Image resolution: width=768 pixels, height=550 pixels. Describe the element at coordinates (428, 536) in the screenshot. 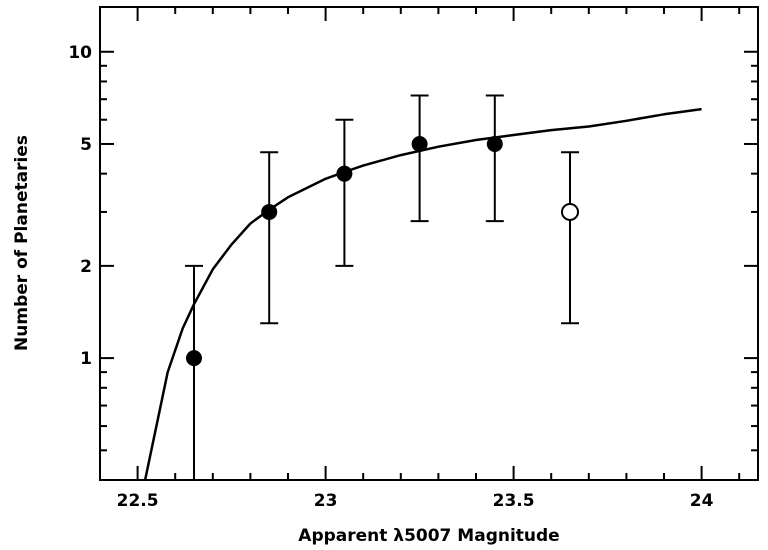

I see `x-axis-label: Apparent λ5007 Magnitude` at that location.